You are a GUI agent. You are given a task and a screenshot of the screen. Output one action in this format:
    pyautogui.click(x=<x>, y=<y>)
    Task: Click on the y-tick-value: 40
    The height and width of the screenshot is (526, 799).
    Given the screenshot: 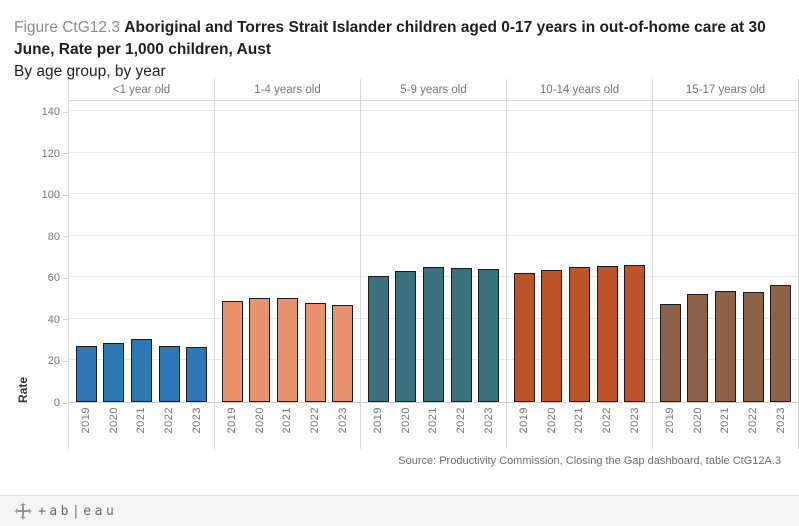 What is the action you would take?
    pyautogui.click(x=53, y=319)
    